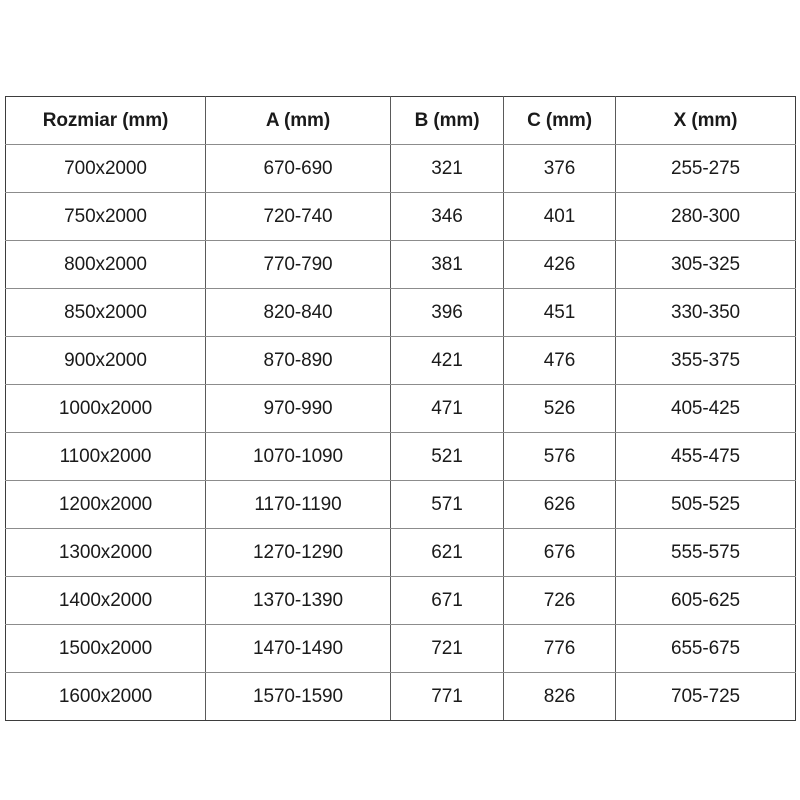  I want to click on cell-c: 451, so click(559, 312).